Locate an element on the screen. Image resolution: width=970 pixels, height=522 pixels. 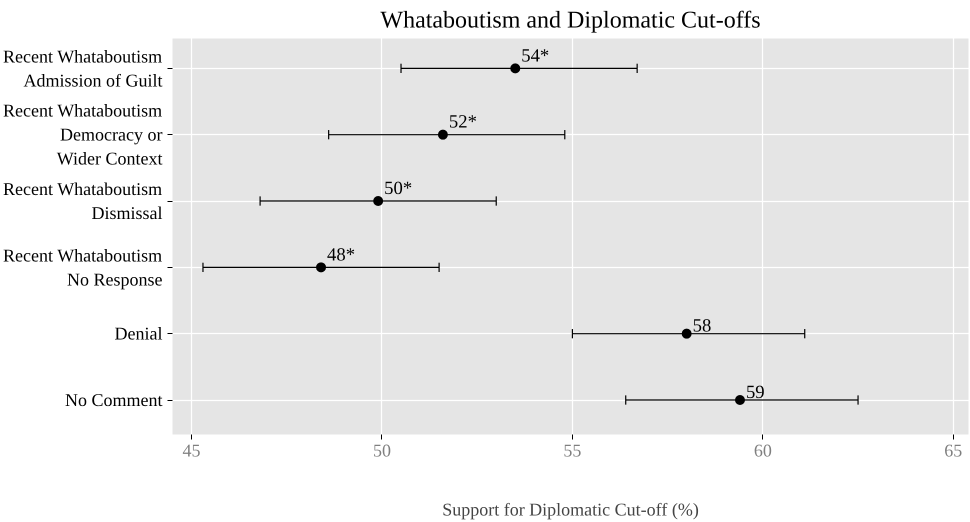
x-tick-label: 55 is located at coordinates (572, 450).